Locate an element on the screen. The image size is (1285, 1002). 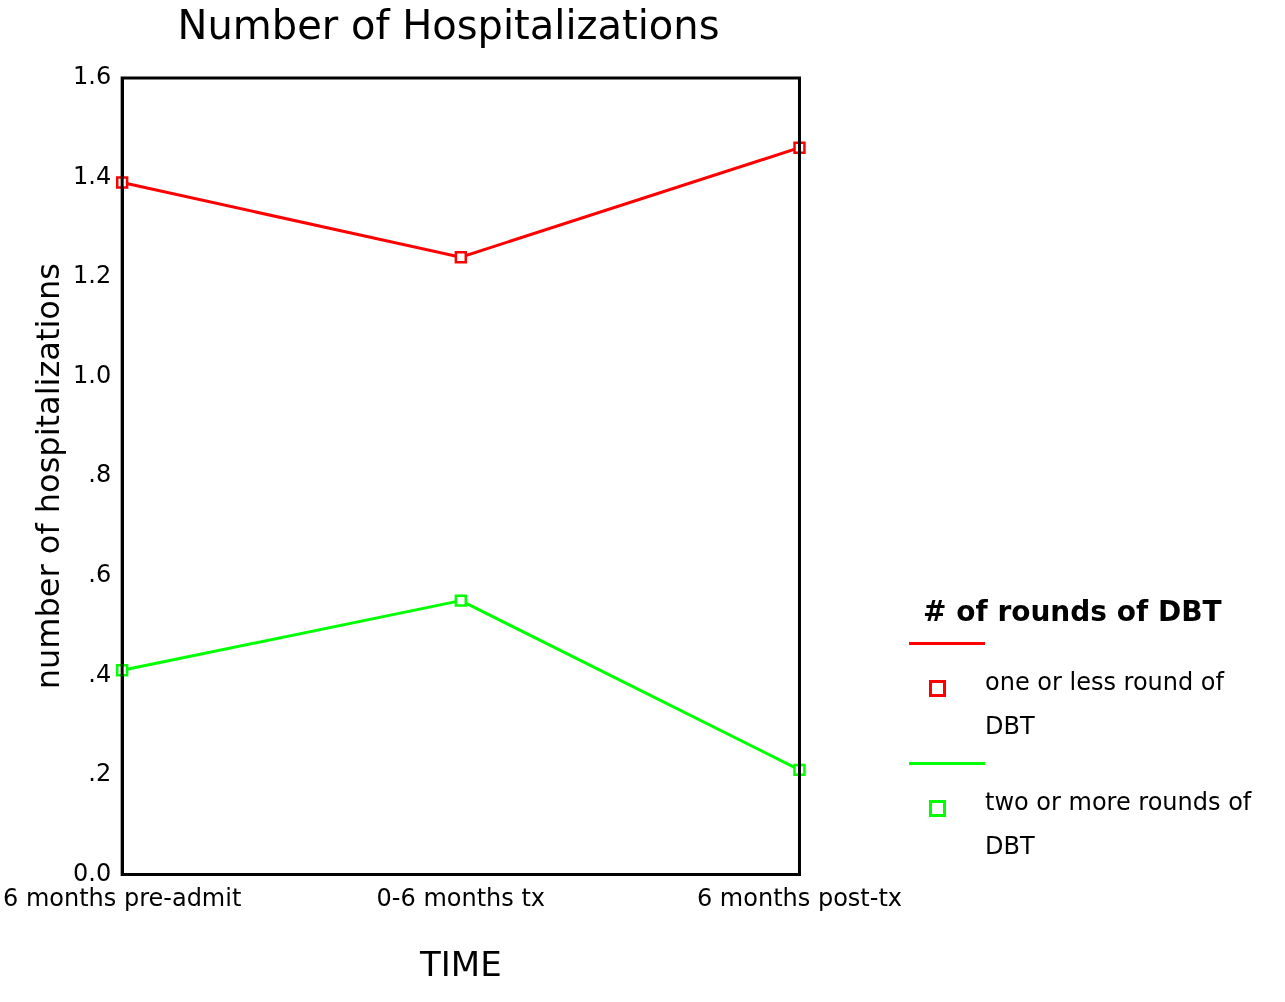
x-tick-label: 6 months post-tx is located at coordinates (799, 898).